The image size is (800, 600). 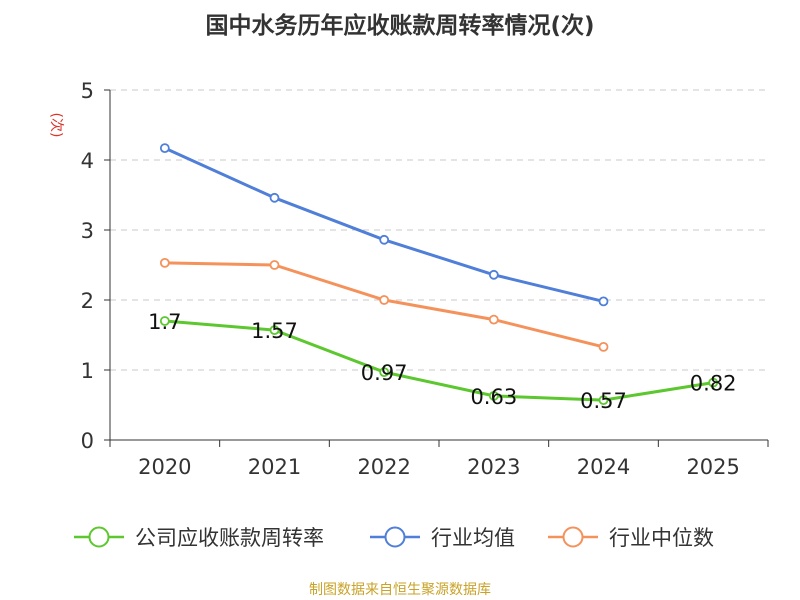 I want to click on y-tick-label: 1, so click(x=87, y=371).